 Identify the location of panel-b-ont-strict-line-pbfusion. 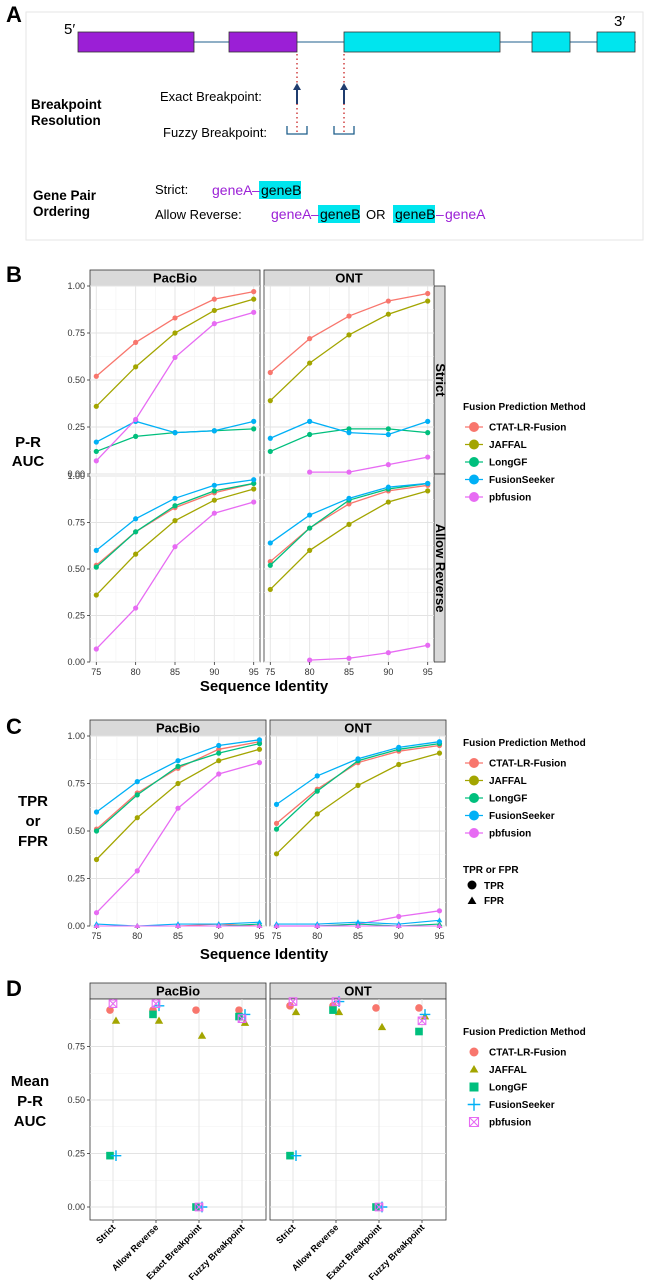
(368, 464).